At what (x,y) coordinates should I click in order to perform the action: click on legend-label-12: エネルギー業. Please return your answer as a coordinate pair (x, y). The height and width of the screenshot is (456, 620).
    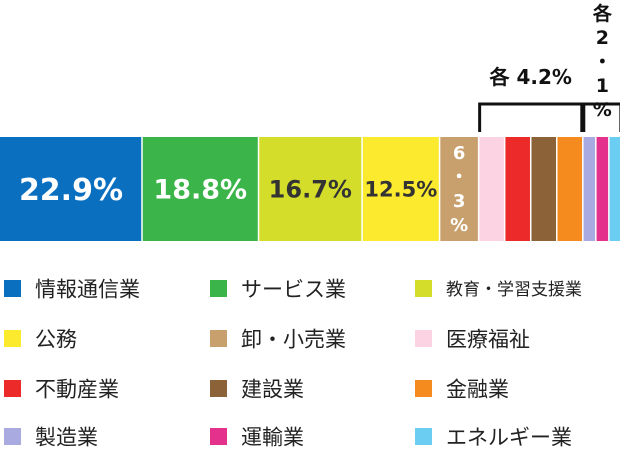
    Looking at the image, I should click on (509, 438).